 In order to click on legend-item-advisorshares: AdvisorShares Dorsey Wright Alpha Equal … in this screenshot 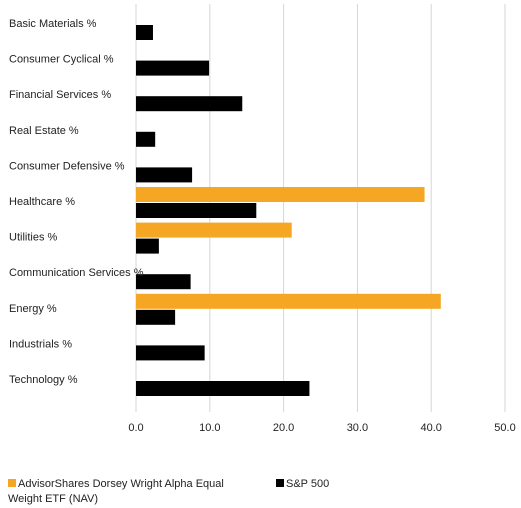, I will do `click(118, 492)`.